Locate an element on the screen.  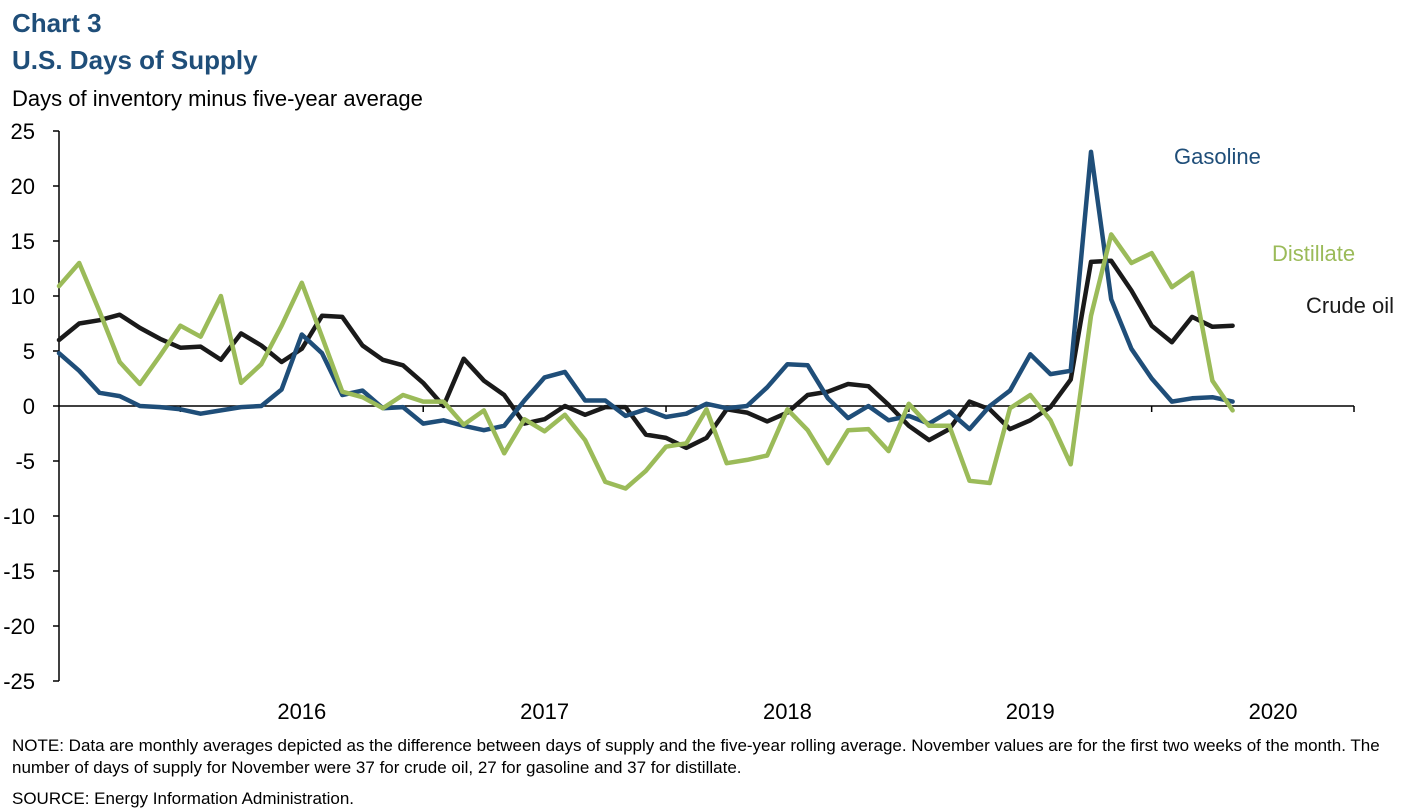
y-tick-label: -25 is located at coordinates (19, 681).